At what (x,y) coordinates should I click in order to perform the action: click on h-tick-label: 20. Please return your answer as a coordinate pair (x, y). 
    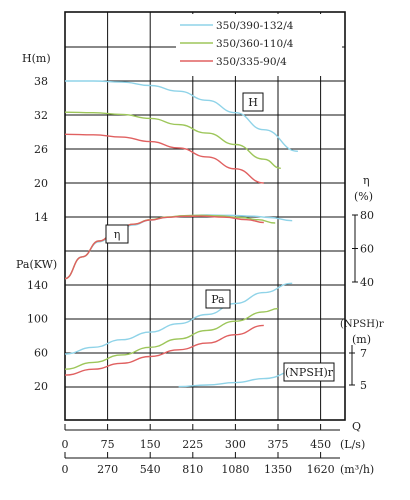
    Looking at the image, I should click on (41, 183).